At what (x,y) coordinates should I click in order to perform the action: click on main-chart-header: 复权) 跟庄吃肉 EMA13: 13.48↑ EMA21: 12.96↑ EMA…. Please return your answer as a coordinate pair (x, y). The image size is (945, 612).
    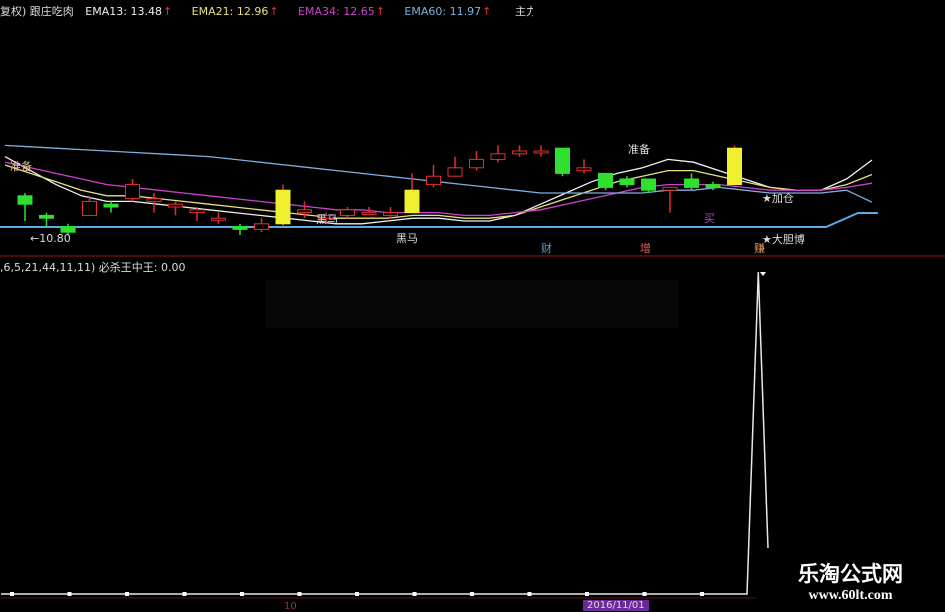
    Looking at the image, I should click on (253, 11).